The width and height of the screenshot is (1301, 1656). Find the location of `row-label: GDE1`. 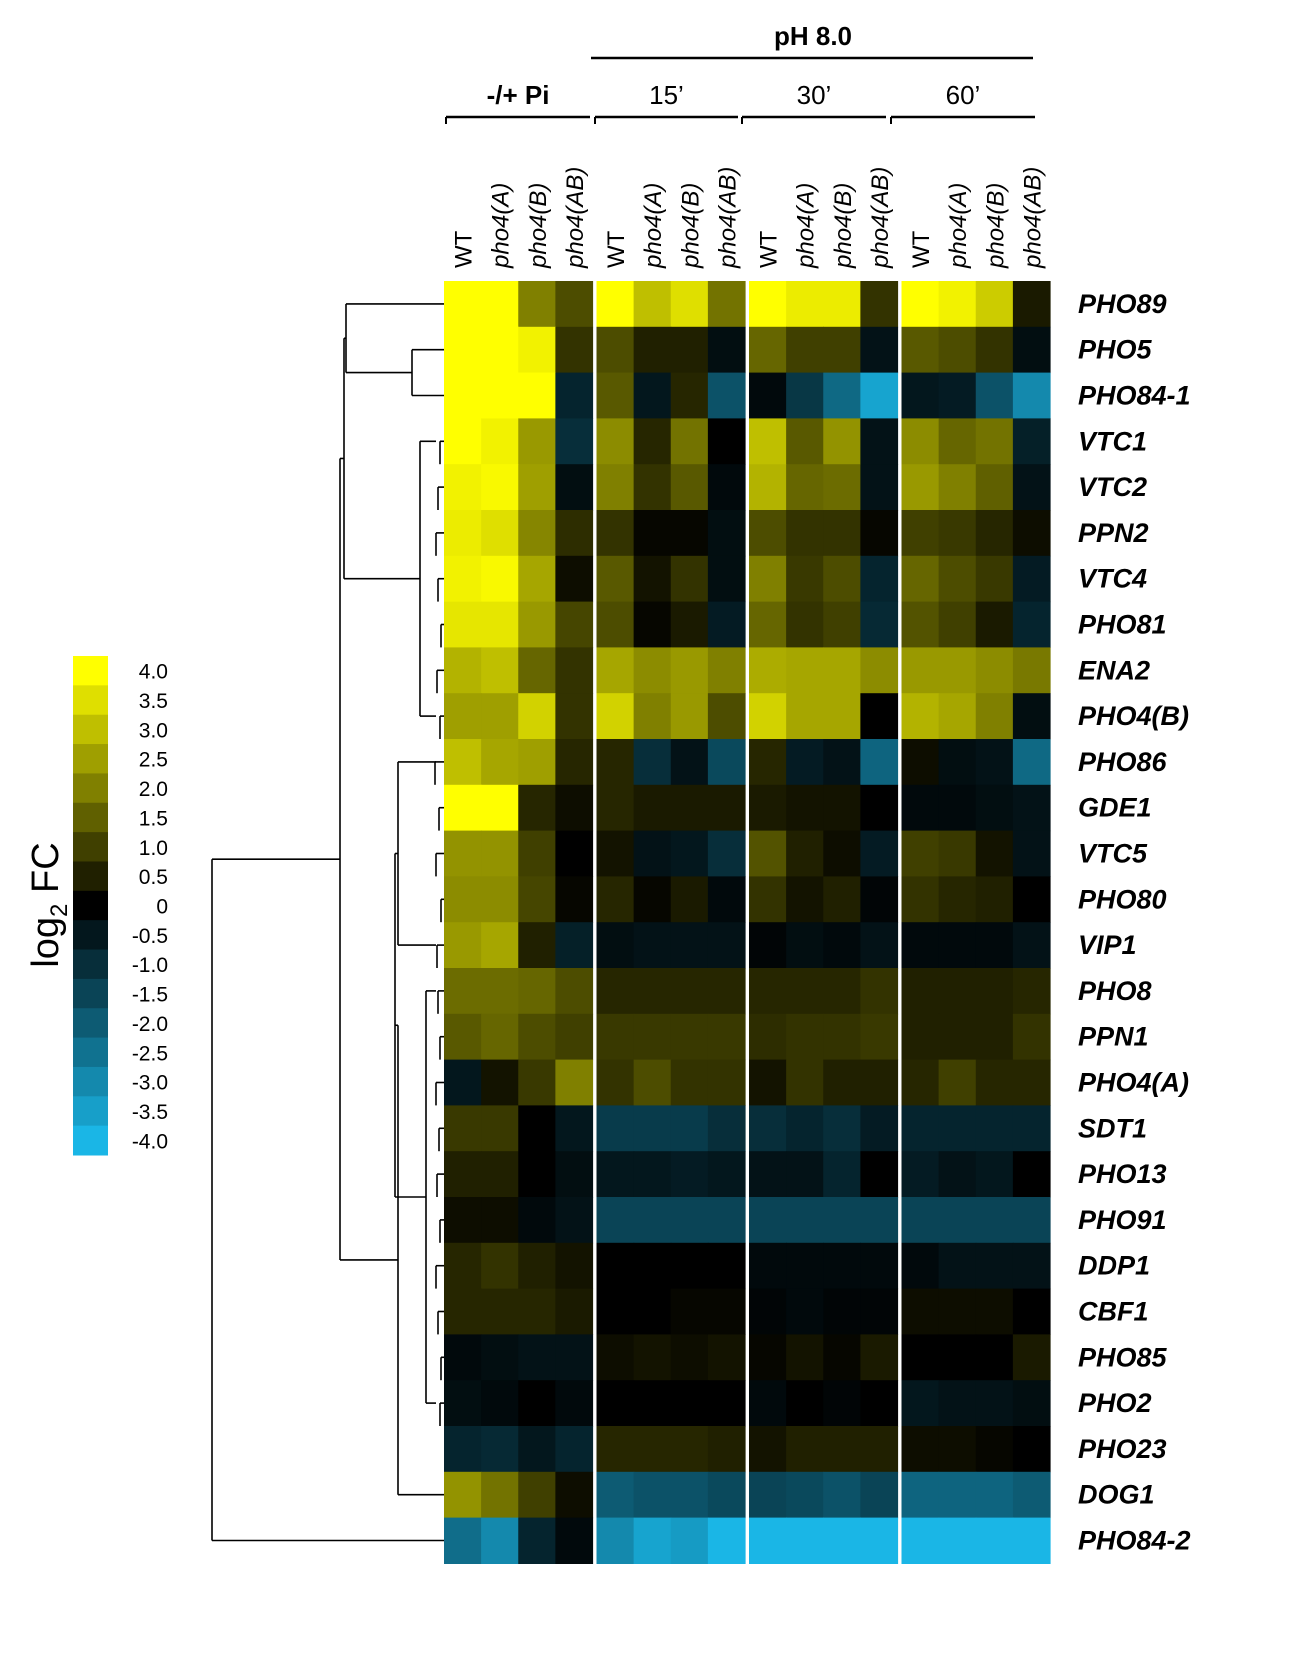

row-label: GDE1 is located at coordinates (1115, 808).